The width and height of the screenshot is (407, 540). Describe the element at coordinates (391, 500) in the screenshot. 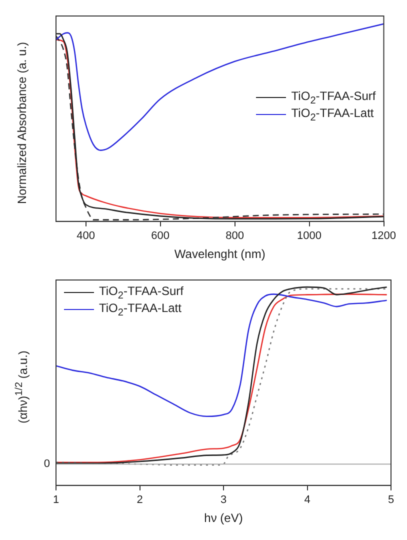

I see `x-tick-label: 5` at that location.